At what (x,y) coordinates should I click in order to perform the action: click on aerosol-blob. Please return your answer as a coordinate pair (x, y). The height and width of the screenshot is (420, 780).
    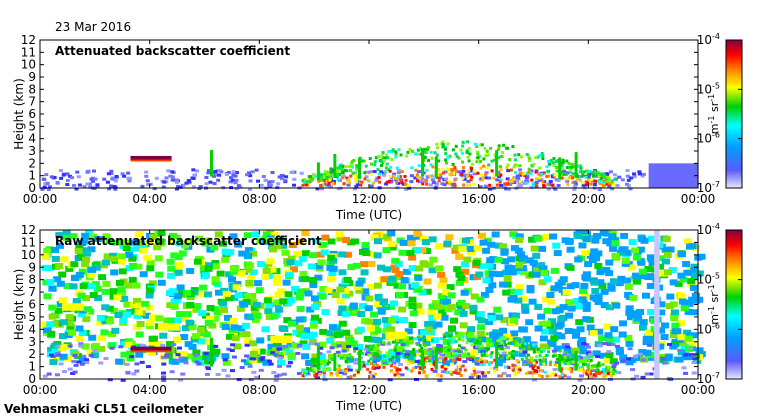
    Looking at the image, I should click on (72, 307).